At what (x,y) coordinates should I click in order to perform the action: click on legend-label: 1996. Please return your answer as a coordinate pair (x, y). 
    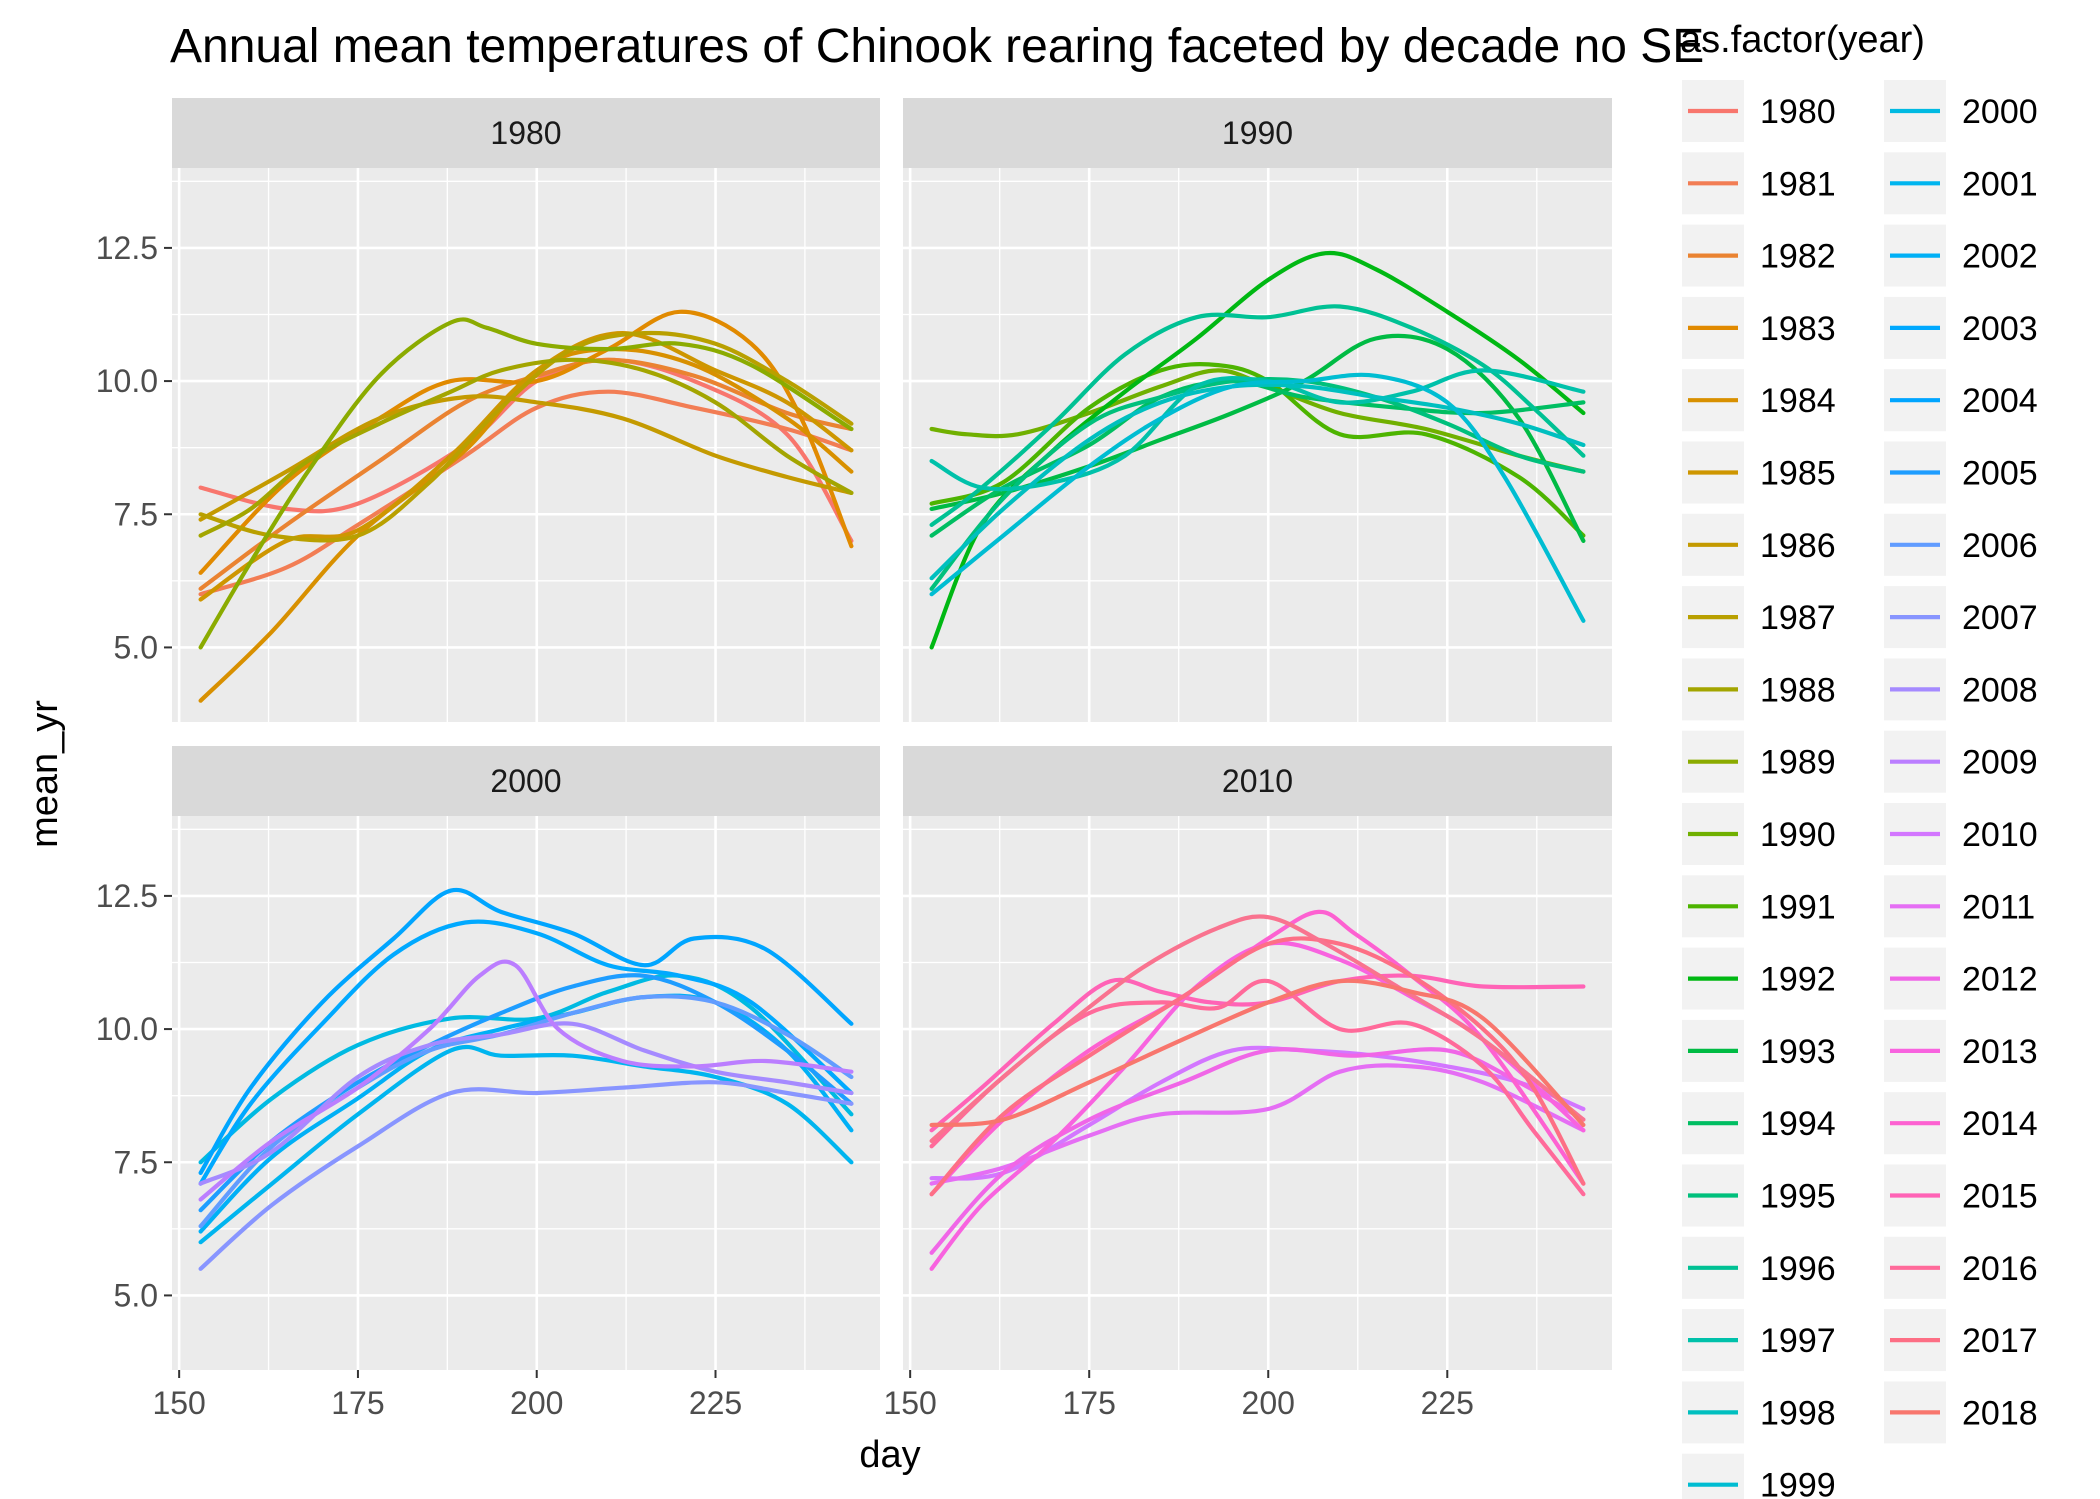
    Looking at the image, I should click on (1798, 1269).